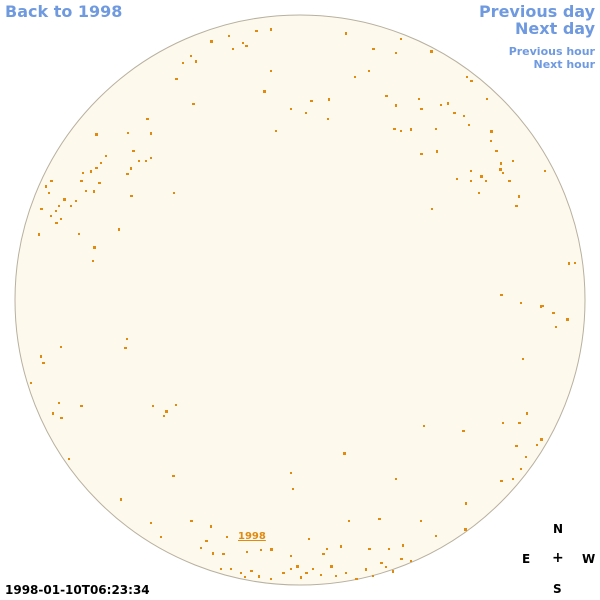 The image size is (600, 600). Describe the element at coordinates (64, 11) in the screenshot. I see `back-to-year-link: Back to 1998` at that location.